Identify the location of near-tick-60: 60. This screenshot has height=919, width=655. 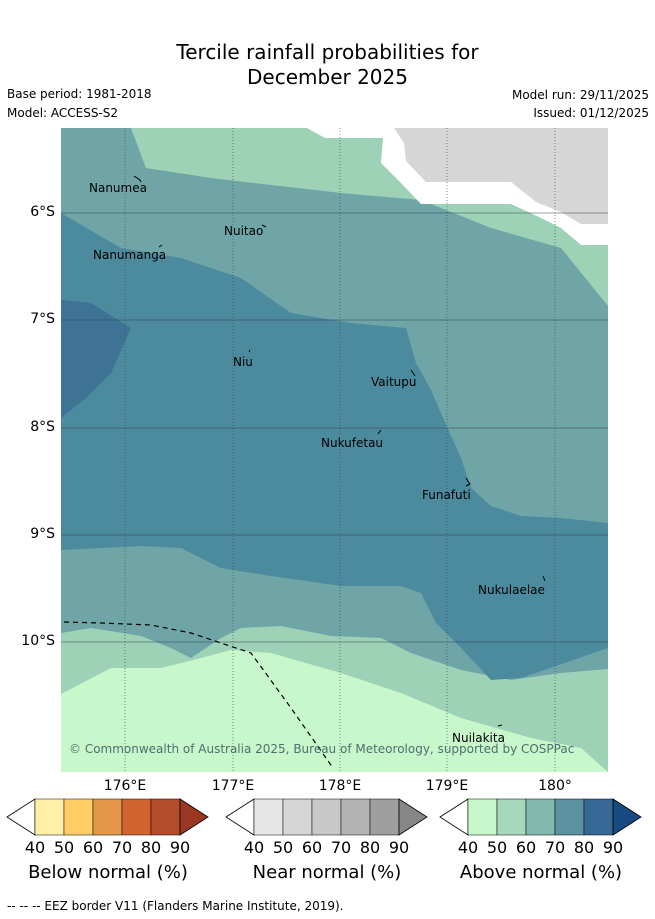
(312, 847).